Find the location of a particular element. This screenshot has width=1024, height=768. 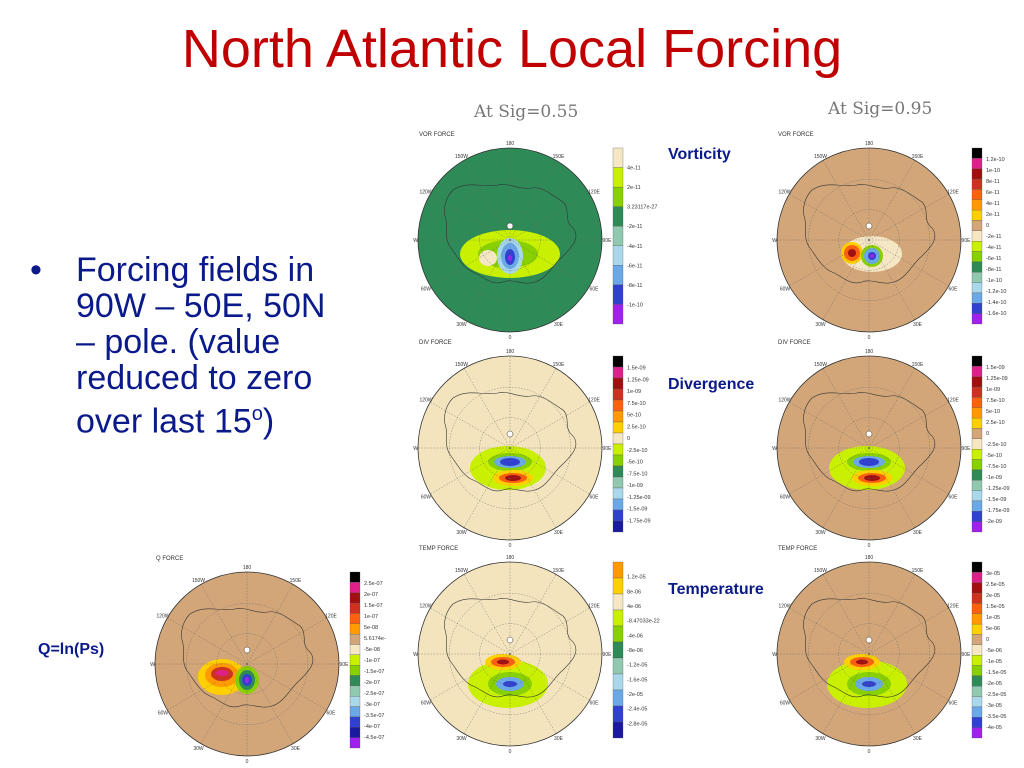

longitude-label: 180 is located at coordinates (510, 144).